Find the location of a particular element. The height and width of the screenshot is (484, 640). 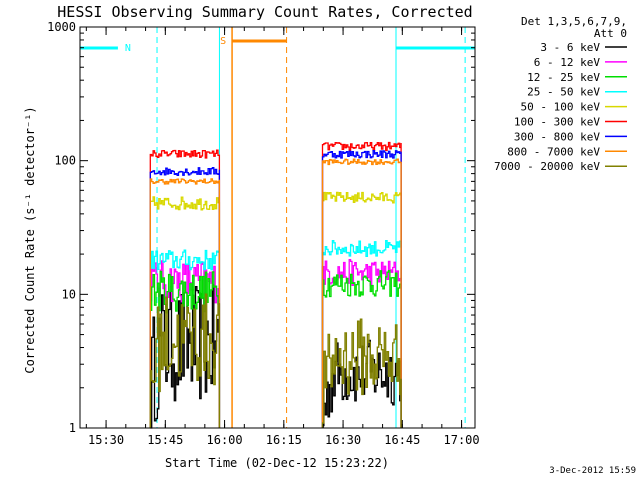

x-tick-label: 16:30 is located at coordinates (343, 440).